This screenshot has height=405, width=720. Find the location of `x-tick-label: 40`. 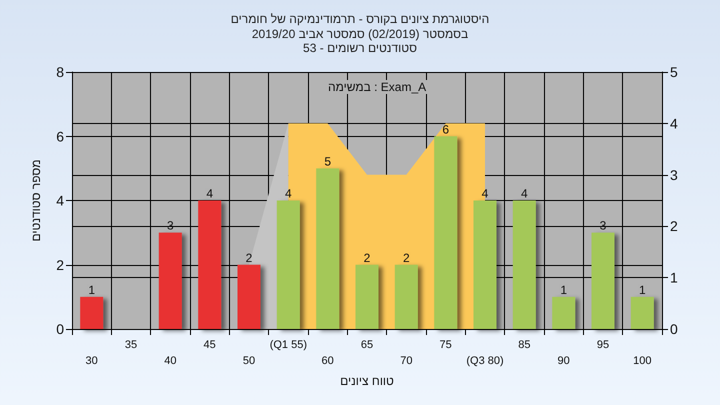

x-tick-label: 40 is located at coordinates (170, 361).